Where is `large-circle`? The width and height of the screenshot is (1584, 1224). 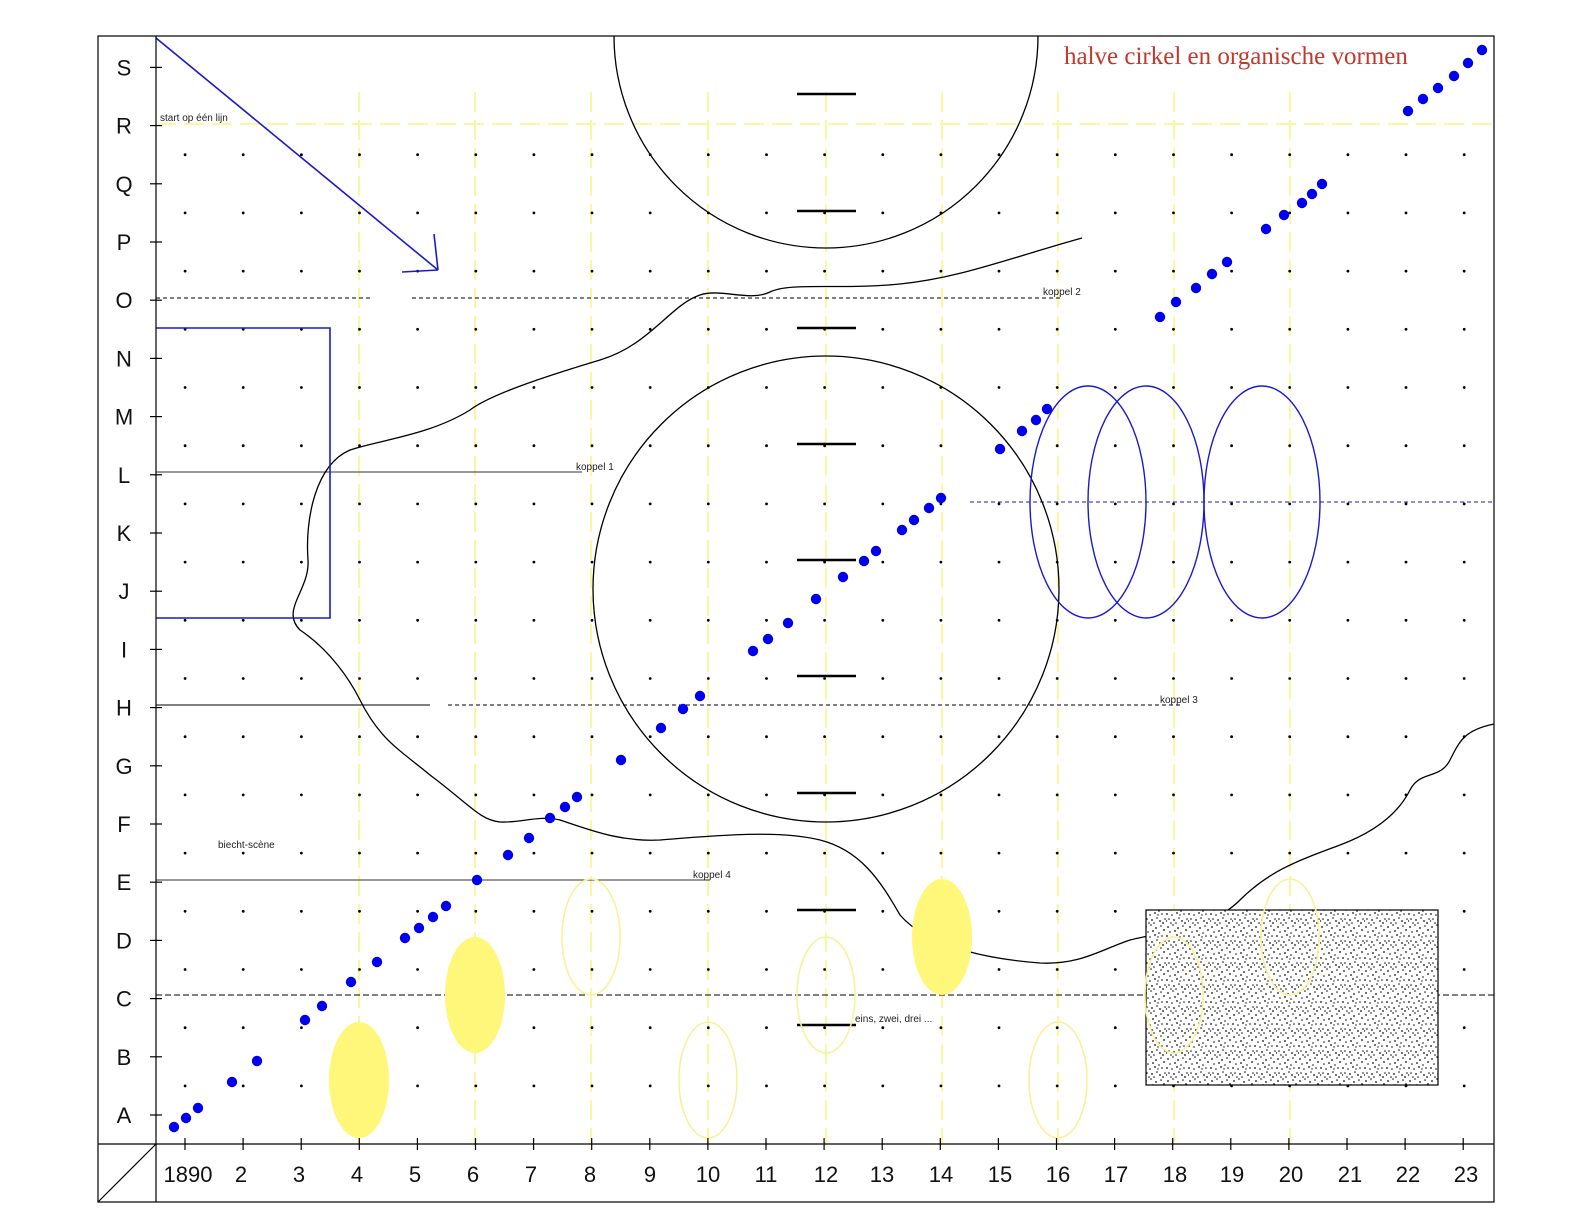
large-circle is located at coordinates (826, 589).